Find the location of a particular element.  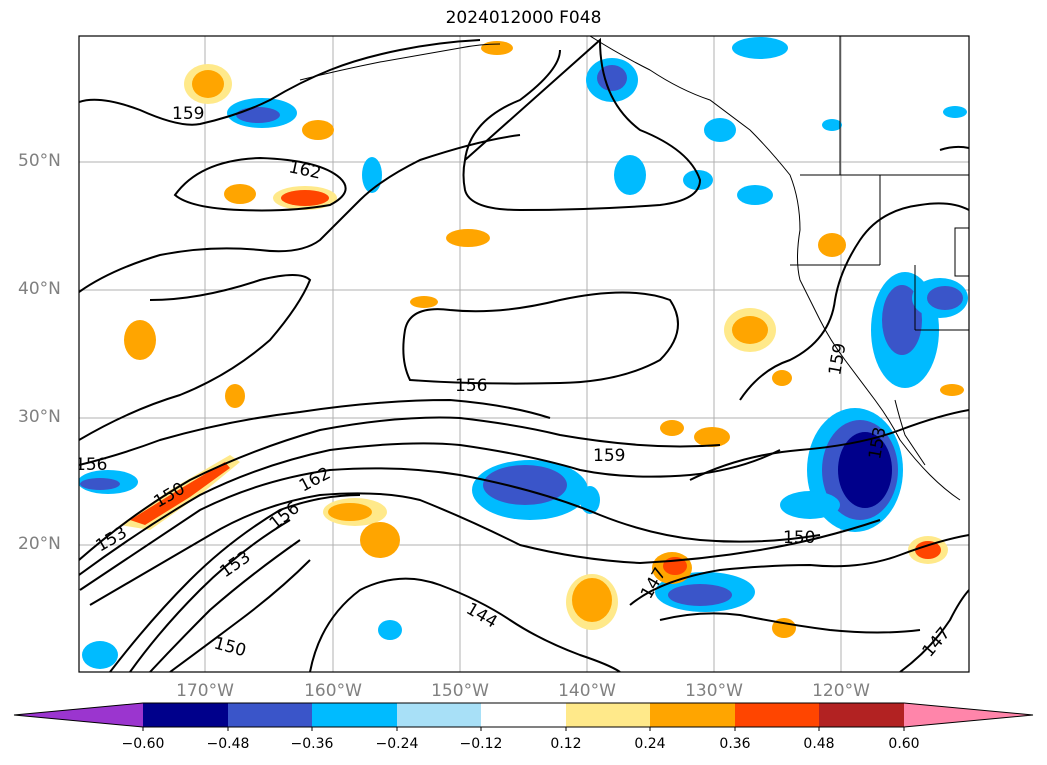

lat-label-50n: 50°N is located at coordinates (39, 161).